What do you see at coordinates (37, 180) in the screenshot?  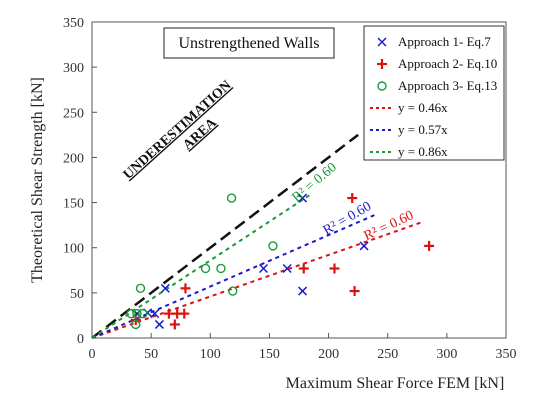 I see `y-axis-title: Theoretical Shear Strength [kN]` at bounding box center [37, 180].